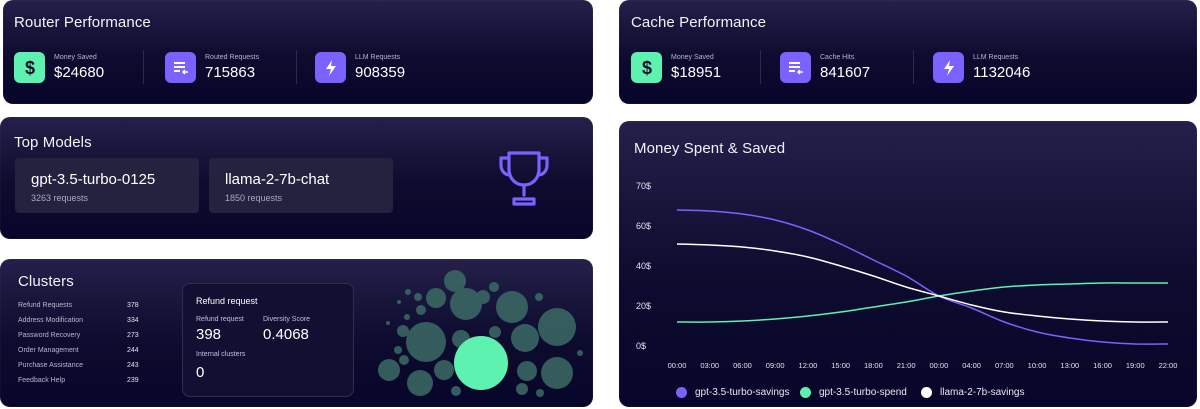  I want to click on stat-value: 715863, so click(230, 72).